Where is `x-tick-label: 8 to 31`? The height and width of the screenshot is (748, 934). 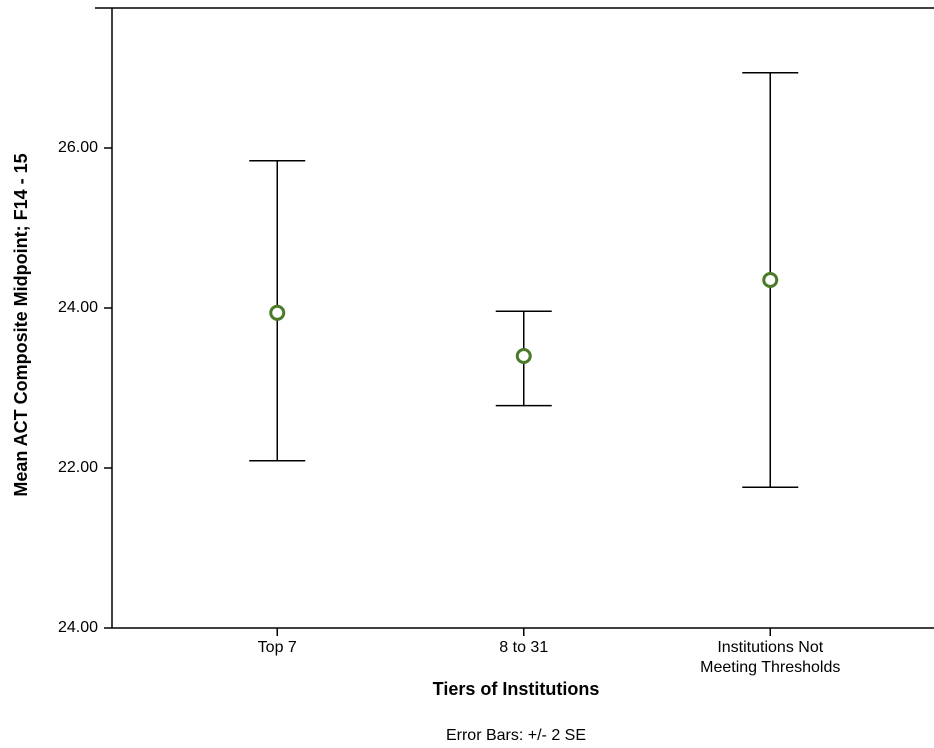
x-tick-label: 8 to 31 is located at coordinates (523, 647).